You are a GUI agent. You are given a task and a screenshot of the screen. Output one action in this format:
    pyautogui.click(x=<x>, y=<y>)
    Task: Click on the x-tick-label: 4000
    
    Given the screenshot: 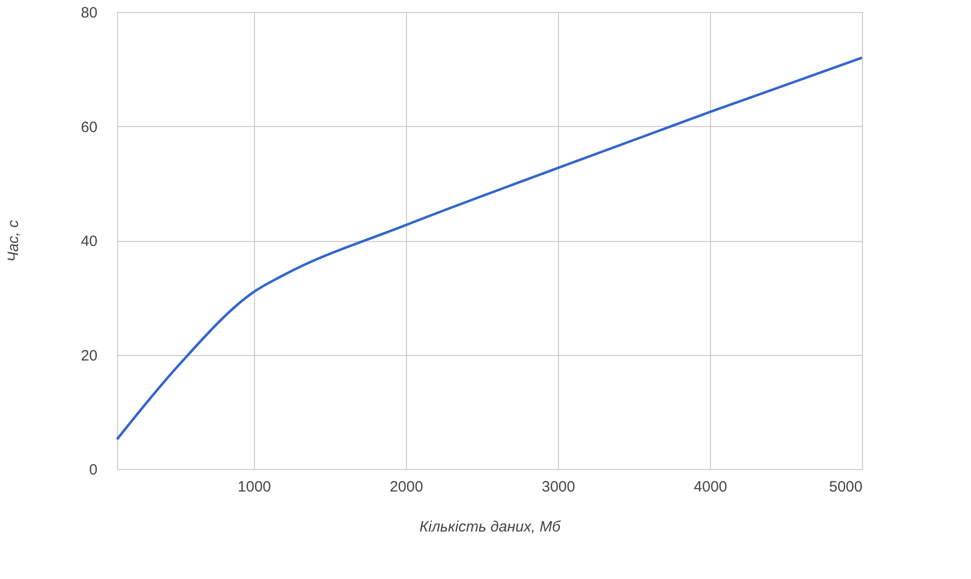 What is the action you would take?
    pyautogui.click(x=711, y=487)
    